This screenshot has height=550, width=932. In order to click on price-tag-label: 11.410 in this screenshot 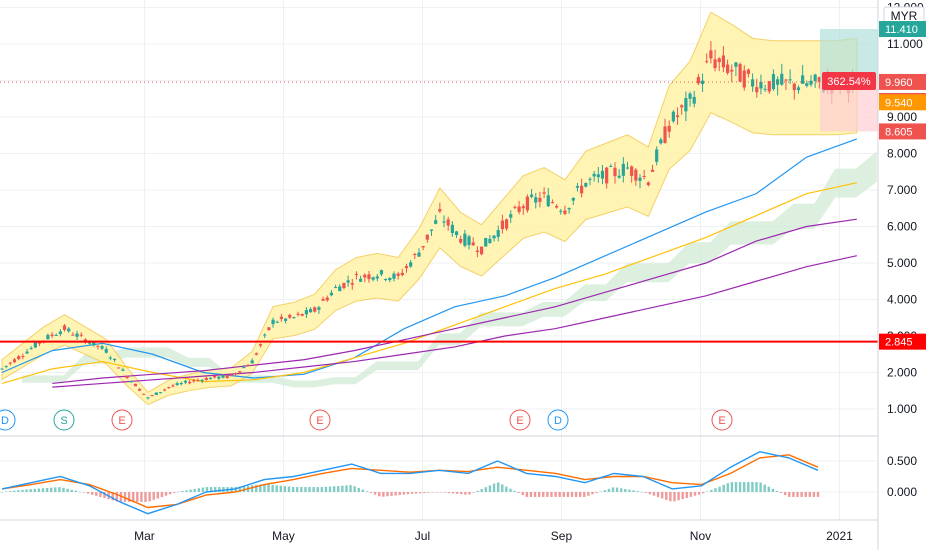, I will do `click(901, 30)`.